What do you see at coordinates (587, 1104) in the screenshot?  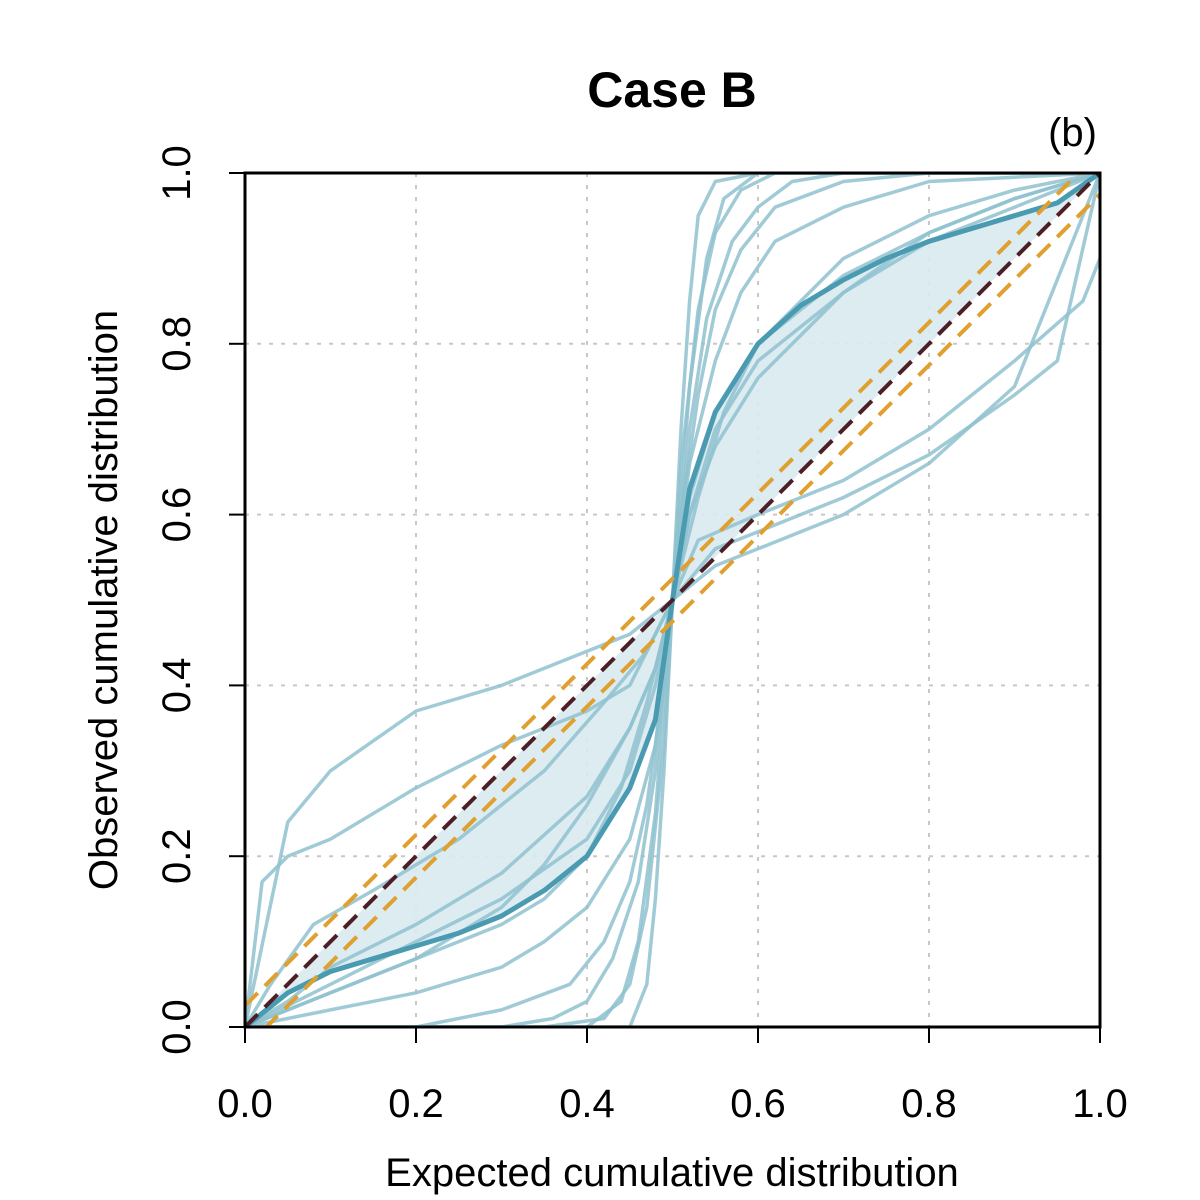 I see `x-tick-label: 0.4` at bounding box center [587, 1104].